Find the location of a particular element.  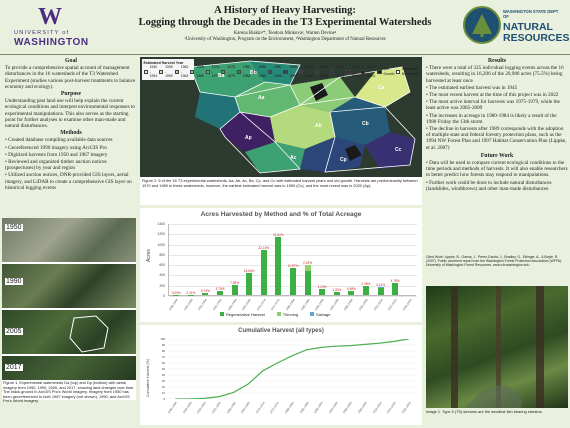

legend-label: 2010 - 2014 is located at coordinates (340, 72).